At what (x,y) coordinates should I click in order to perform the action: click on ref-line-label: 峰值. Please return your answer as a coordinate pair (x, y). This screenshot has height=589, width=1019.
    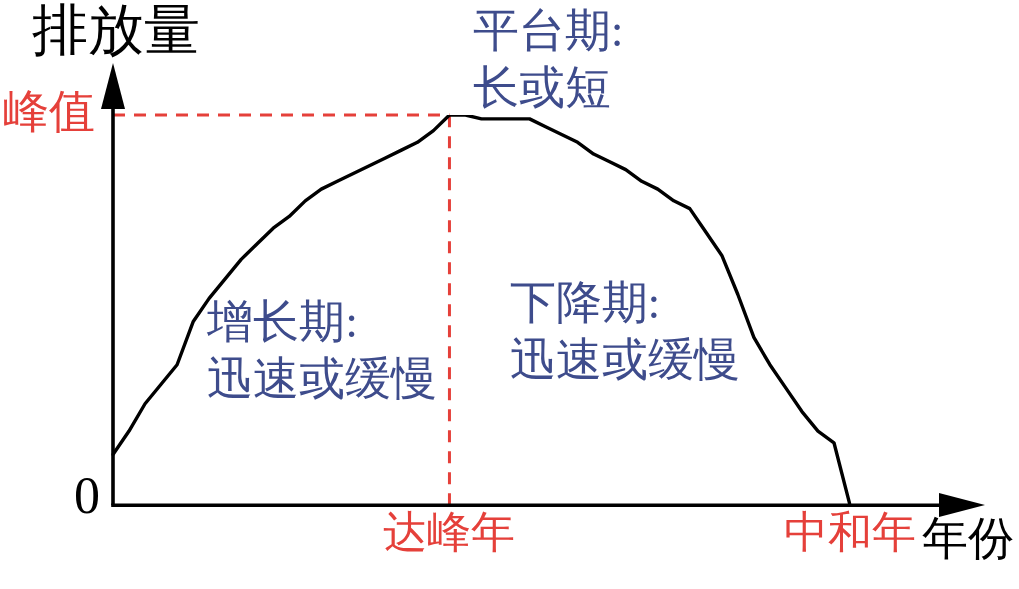
    Looking at the image, I should click on (49, 112).